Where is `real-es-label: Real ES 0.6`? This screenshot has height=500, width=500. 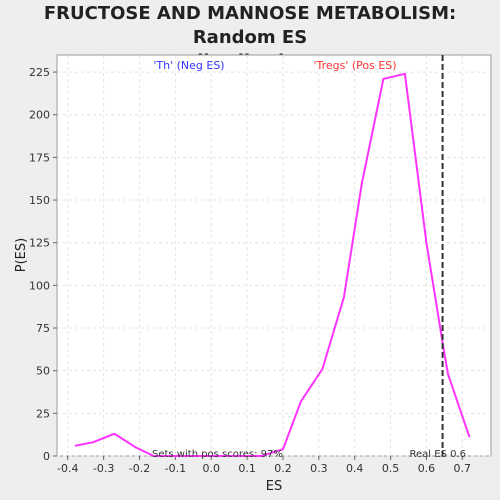 real-es-label: Real ES 0.6 is located at coordinates (438, 454).